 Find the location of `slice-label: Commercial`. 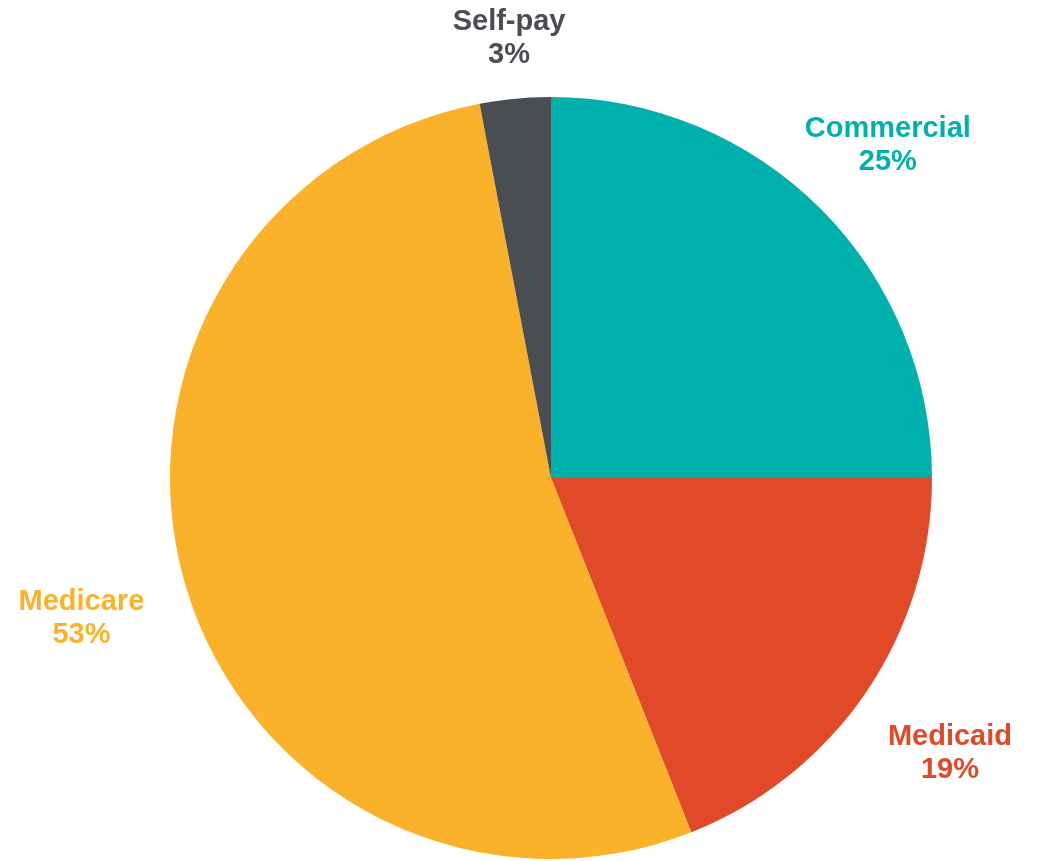

slice-label: Commercial is located at coordinates (887, 126).